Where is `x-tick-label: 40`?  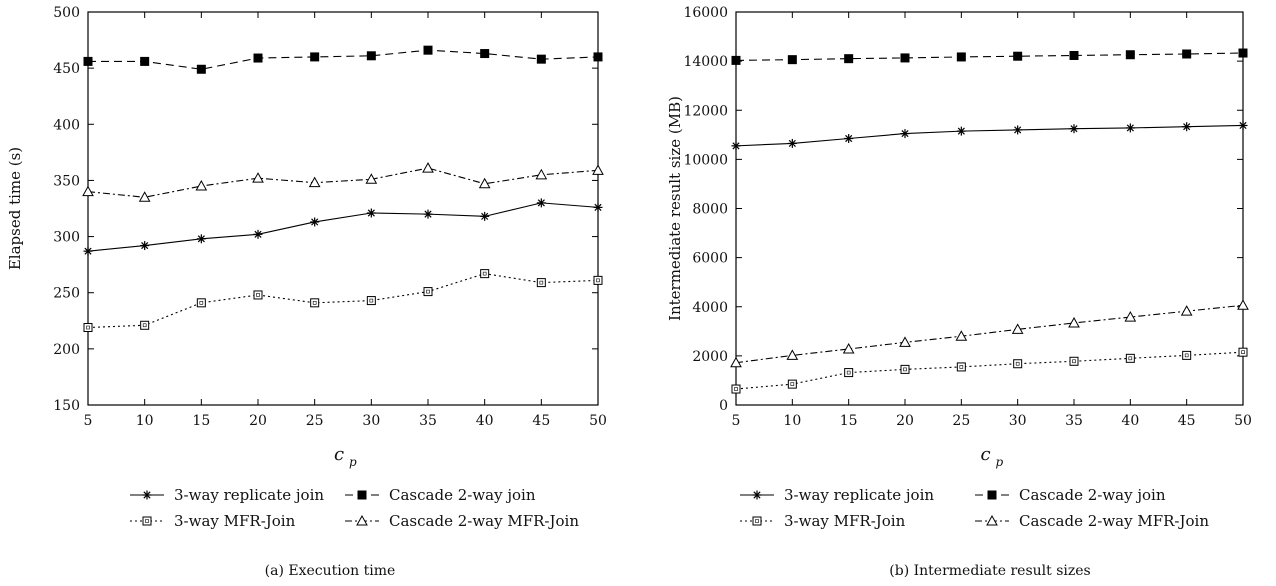
x-tick-label: 40 is located at coordinates (1130, 421).